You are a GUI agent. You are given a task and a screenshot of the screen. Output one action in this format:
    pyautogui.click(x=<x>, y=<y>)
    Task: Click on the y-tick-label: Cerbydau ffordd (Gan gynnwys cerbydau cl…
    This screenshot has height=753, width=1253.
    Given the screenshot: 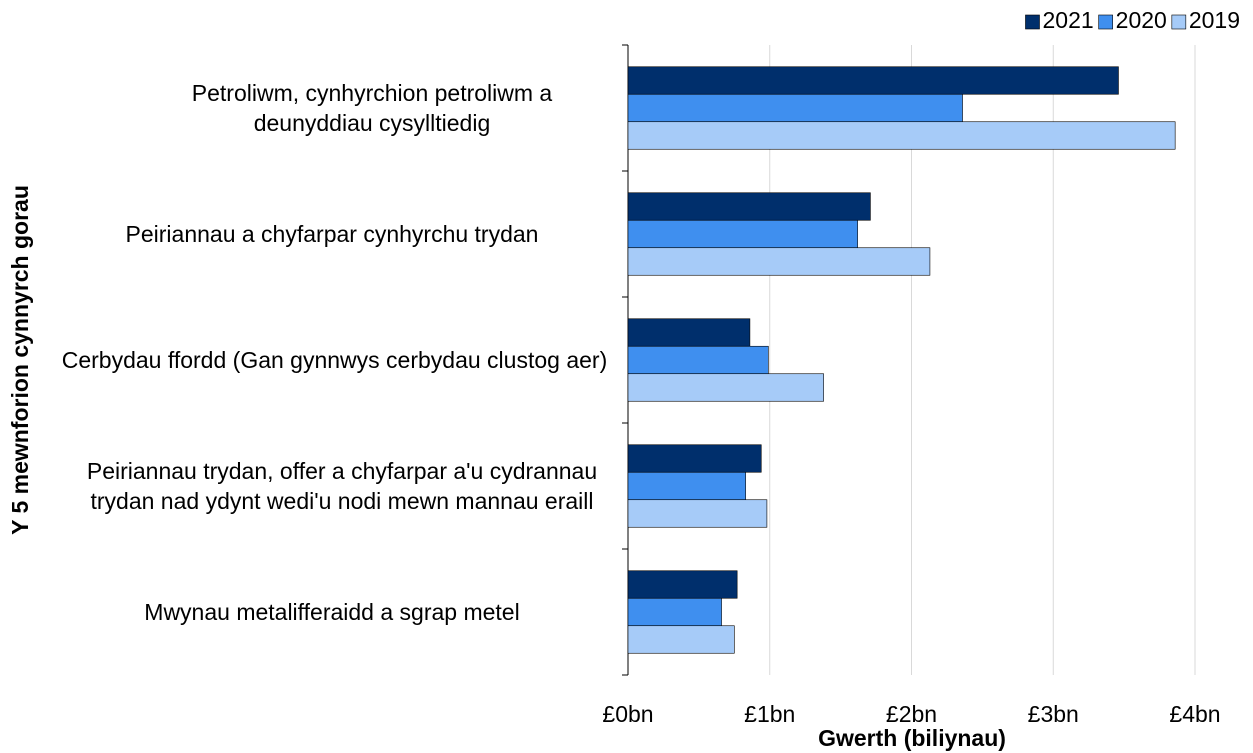 What is the action you would take?
    pyautogui.click(x=334, y=360)
    